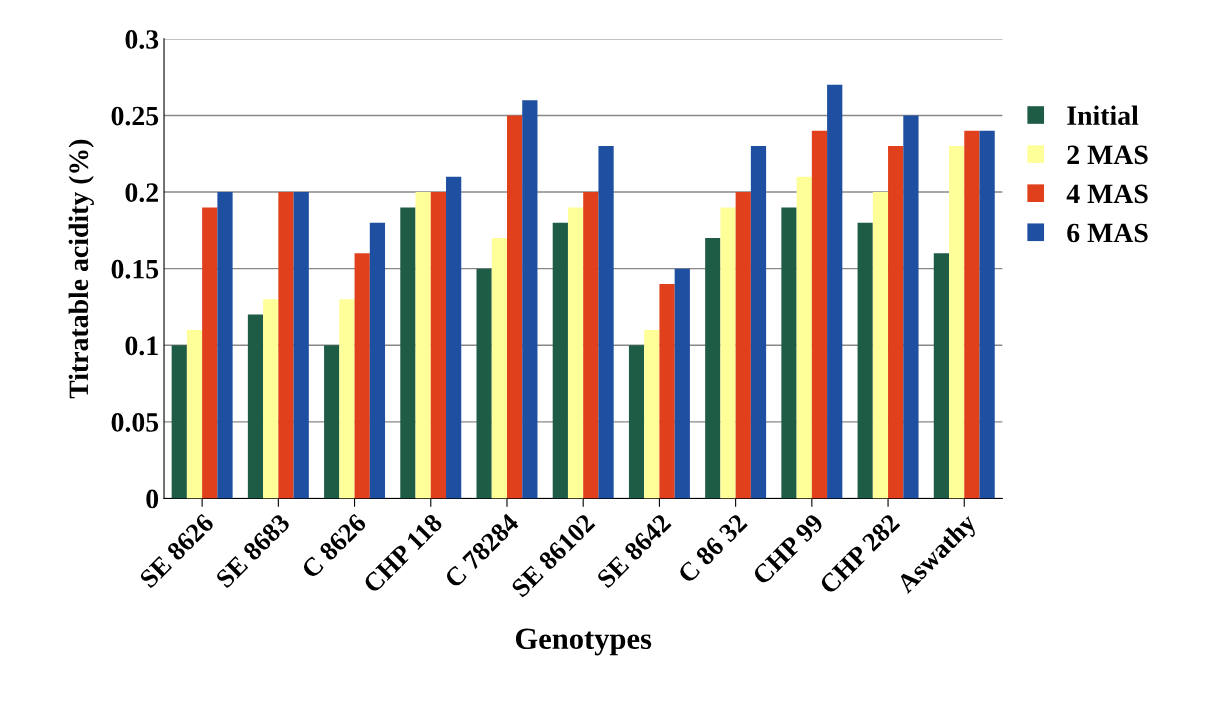 Image resolution: width=1215 pixels, height=707 pixels. I want to click on y-tick-label: 0.25, so click(135, 116).